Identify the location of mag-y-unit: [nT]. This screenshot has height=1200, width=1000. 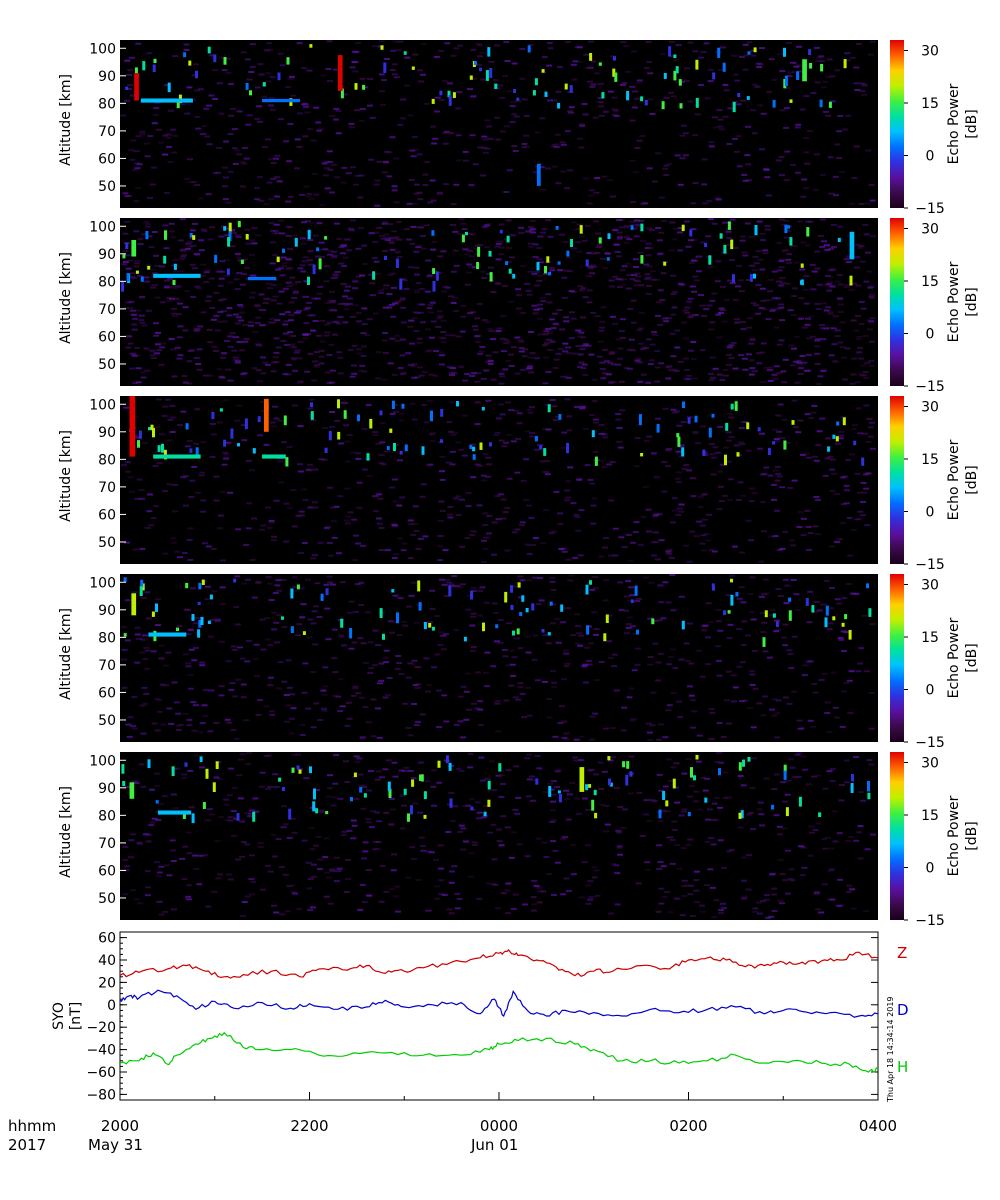
(76, 1016).